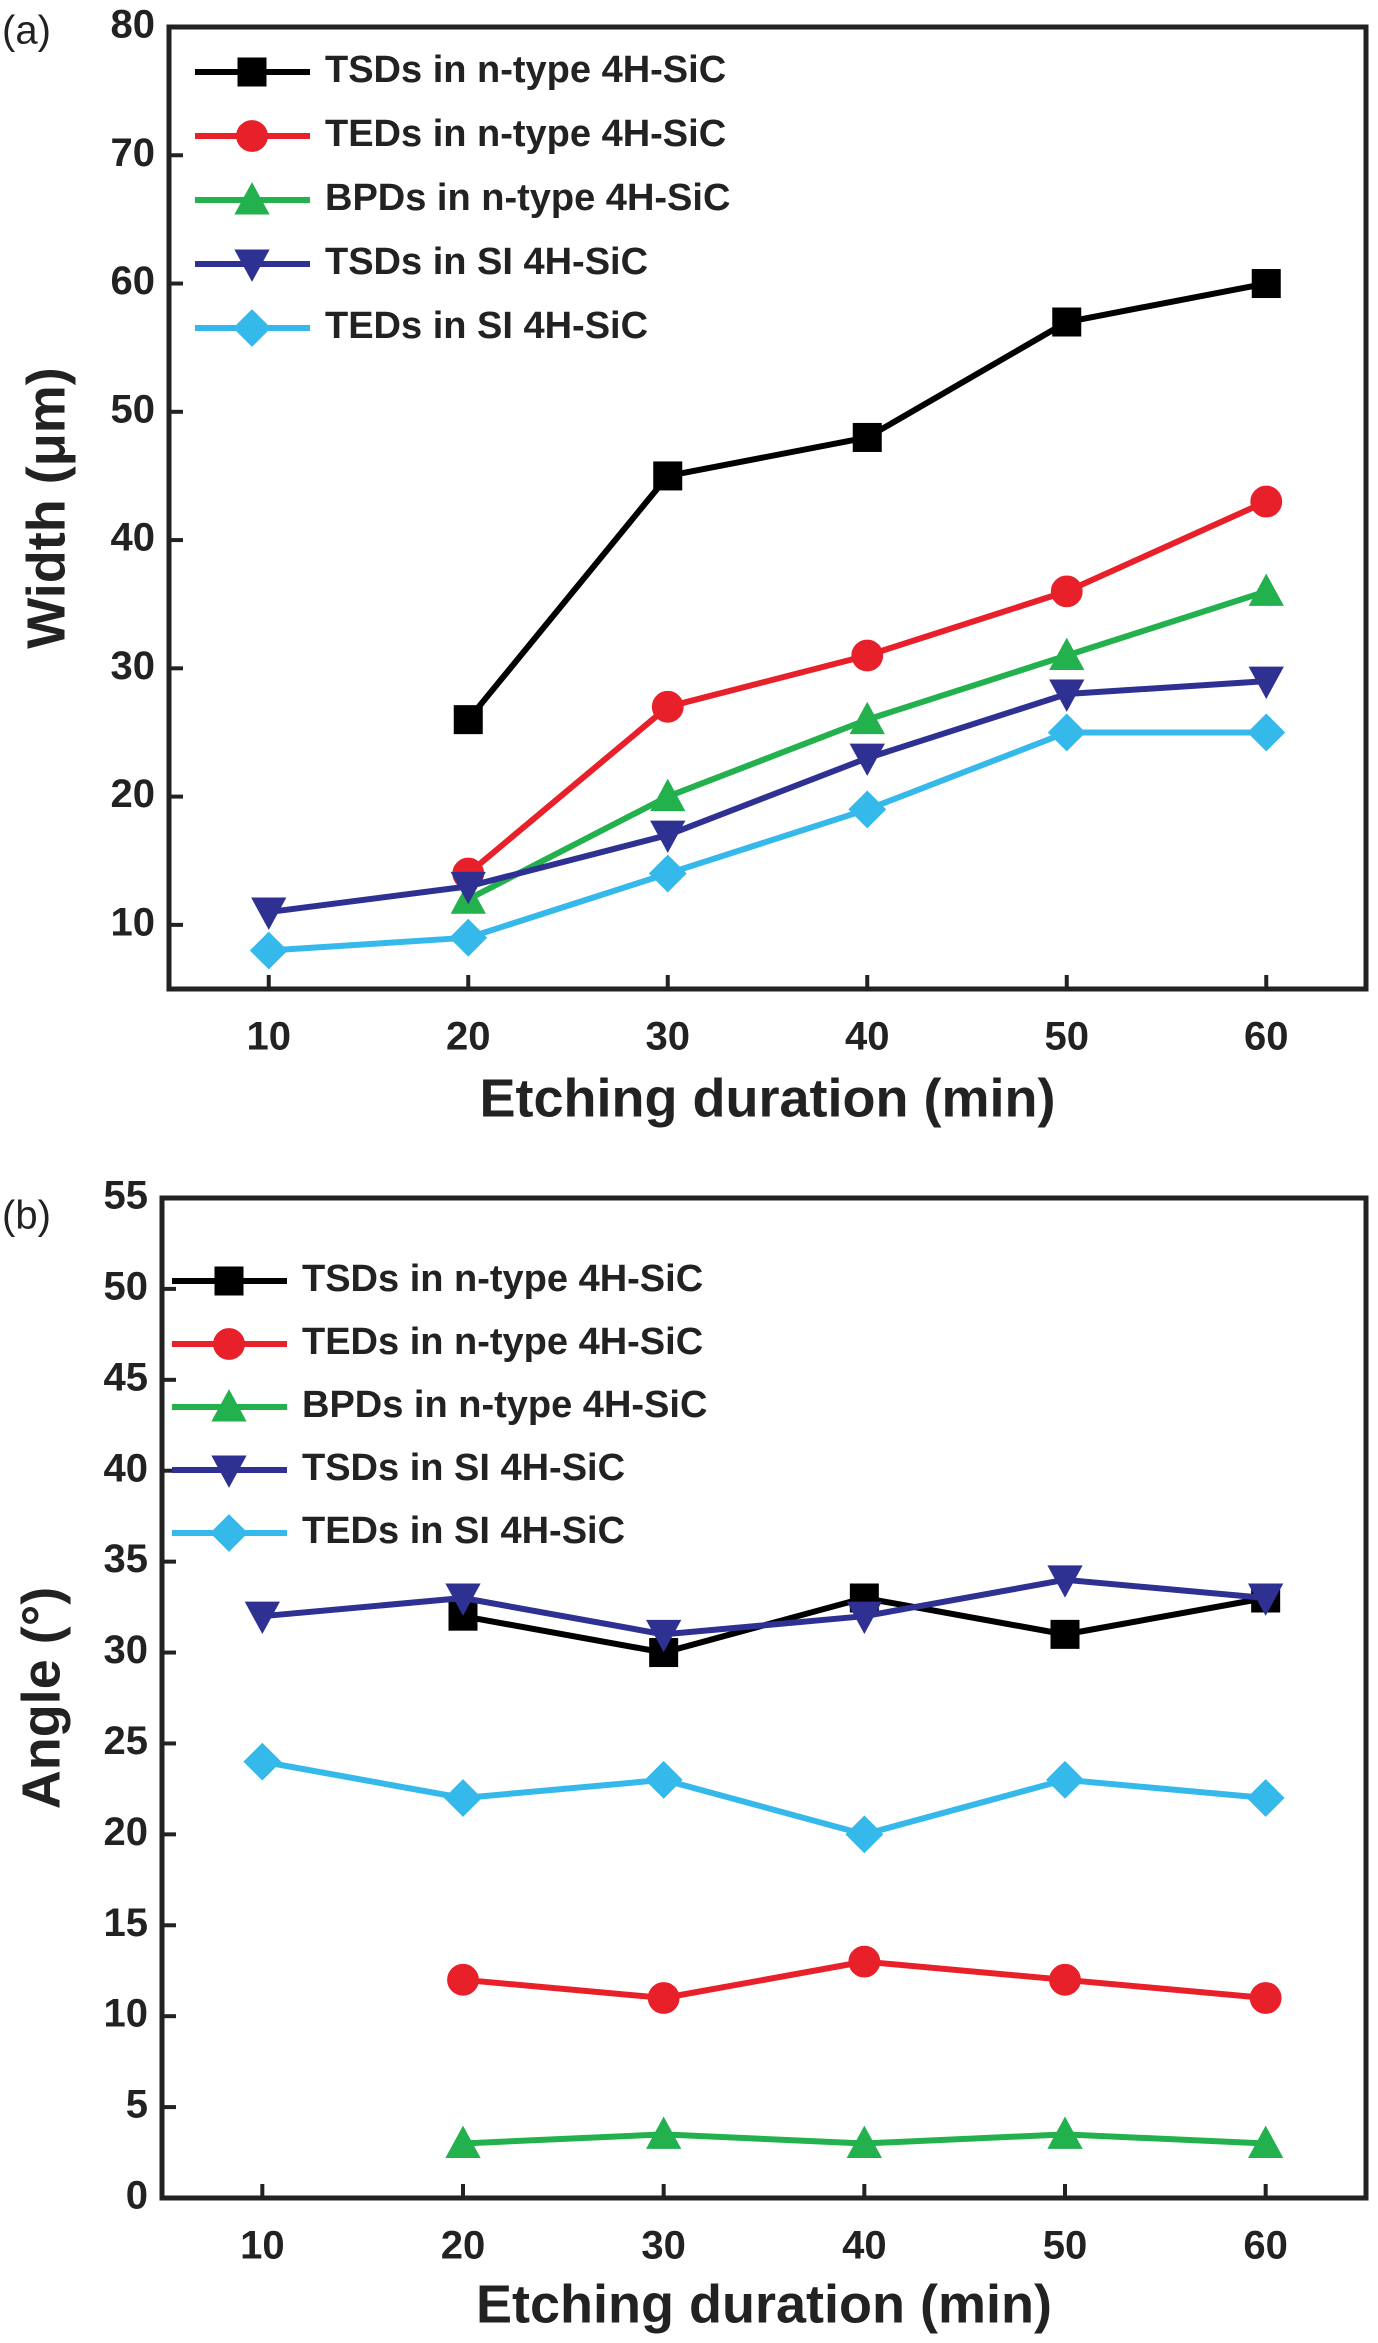 This screenshot has height=2343, width=1378. I want to click on y-tick-label: 35, so click(126, 1559).